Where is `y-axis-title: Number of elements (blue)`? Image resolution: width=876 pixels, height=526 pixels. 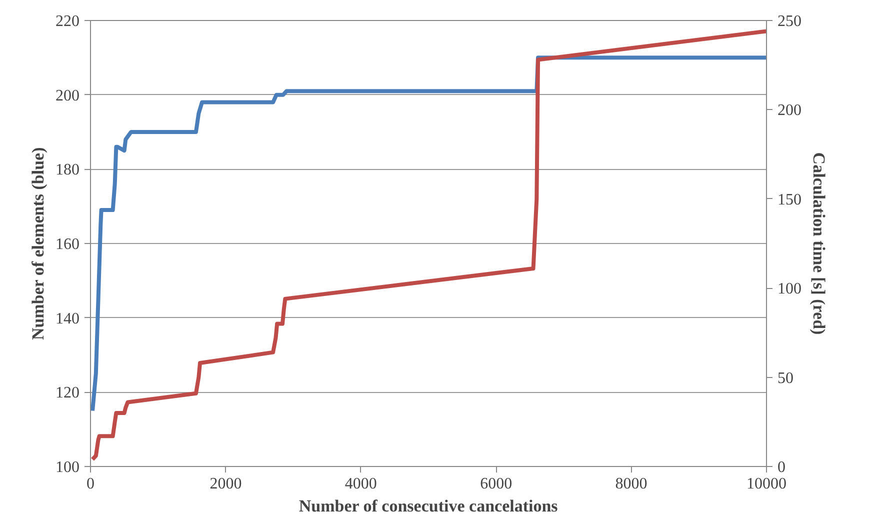 y-axis-title: Number of elements (blue) is located at coordinates (38, 243).